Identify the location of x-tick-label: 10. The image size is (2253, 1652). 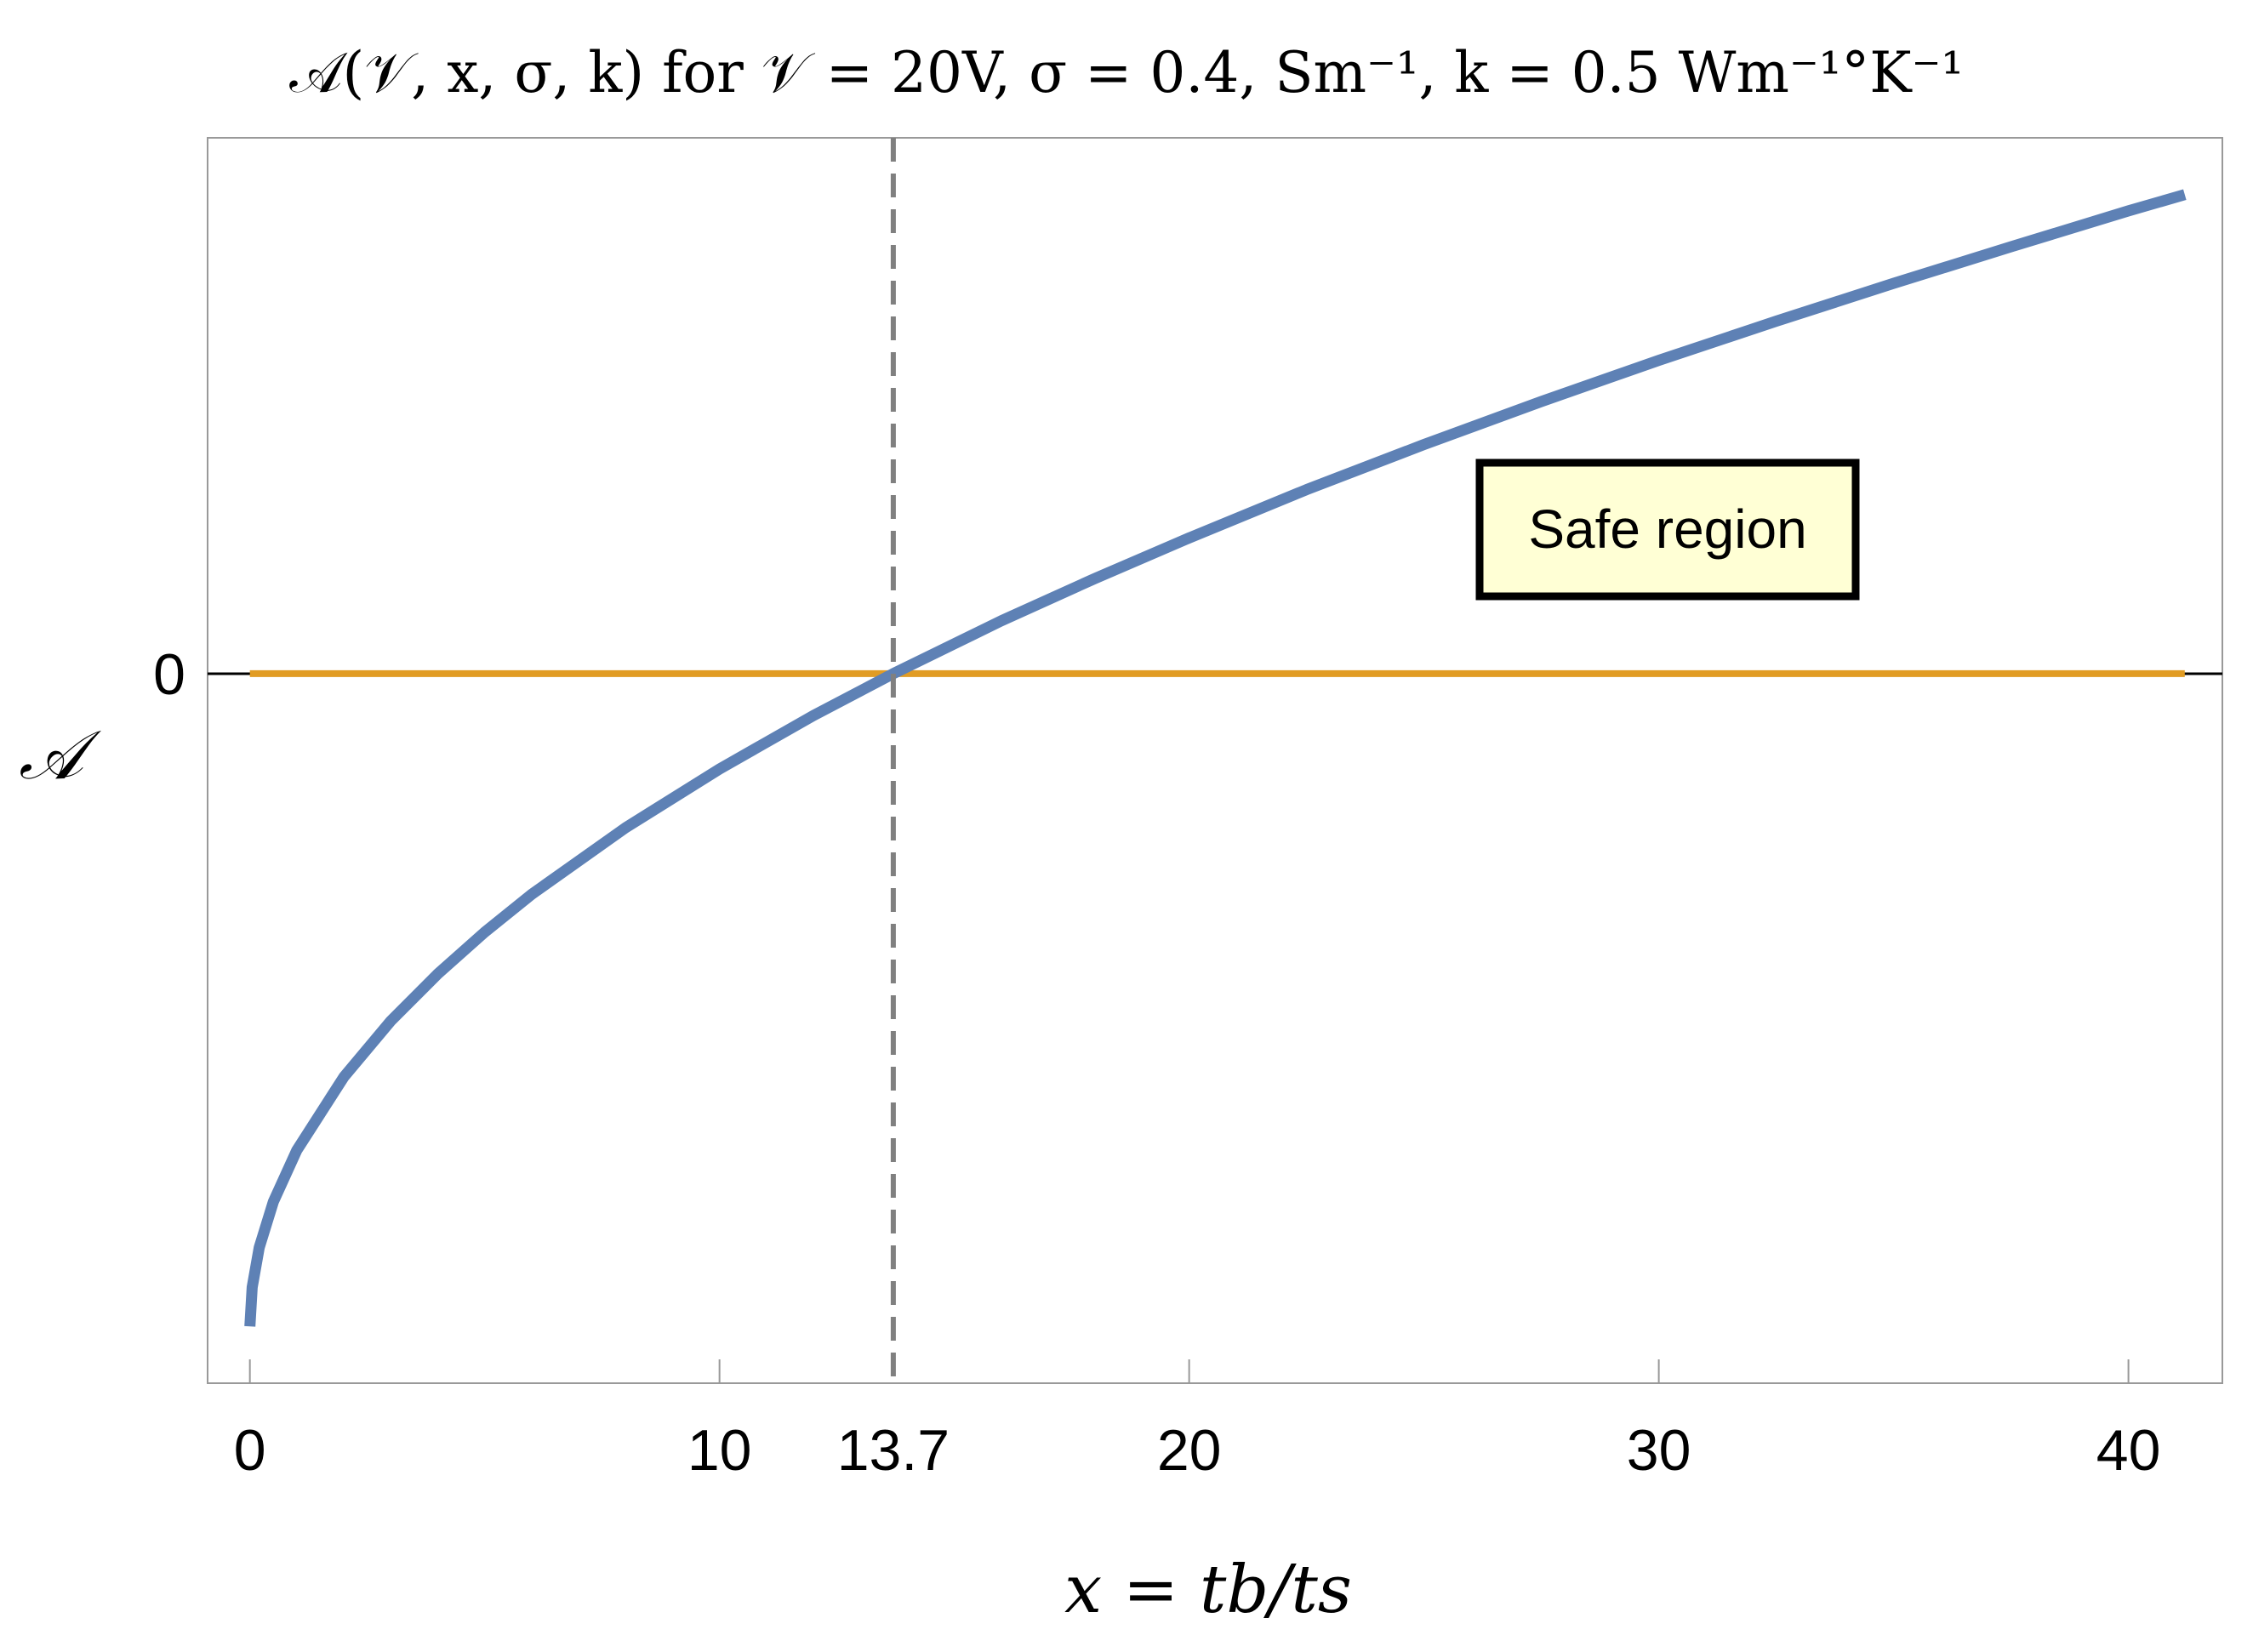
(719, 1450).